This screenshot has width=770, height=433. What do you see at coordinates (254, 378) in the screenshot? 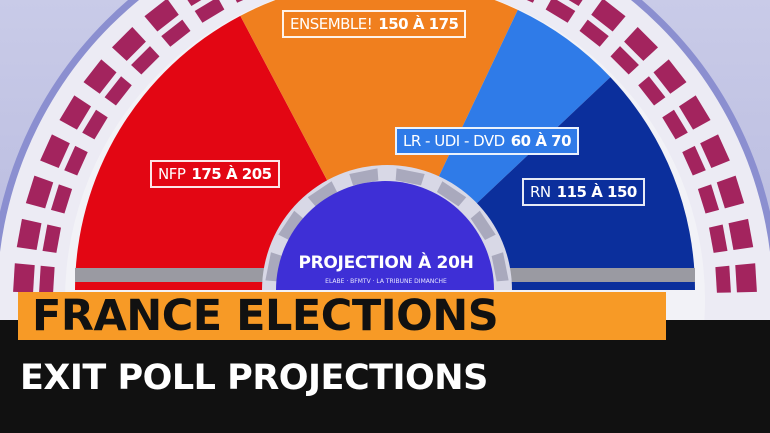
I see `headline-subtitle: EXIT POLL PROJECTIONS` at bounding box center [254, 378].